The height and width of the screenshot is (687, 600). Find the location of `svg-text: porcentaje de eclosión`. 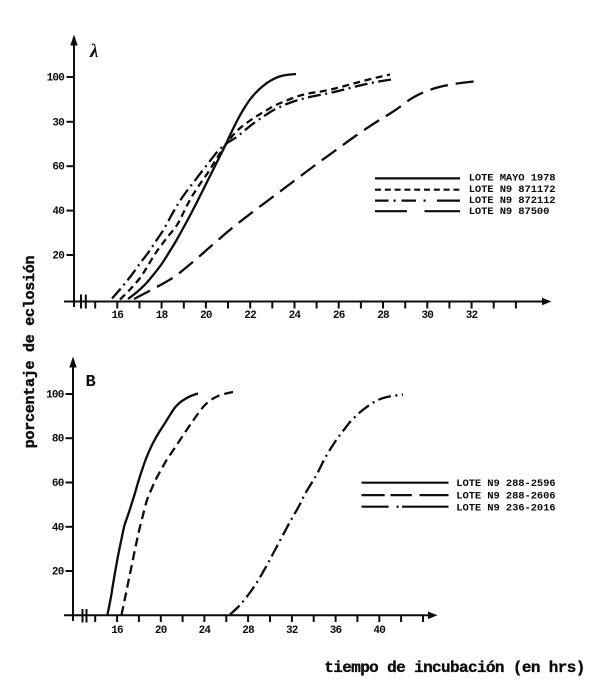

svg-text: porcentaje de eclosión is located at coordinates (30, 351).